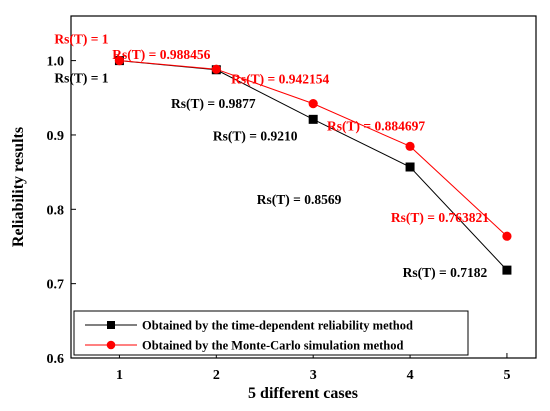 This screenshot has width=550, height=411. I want to click on y-tick-label: 0.8, so click(56, 210).